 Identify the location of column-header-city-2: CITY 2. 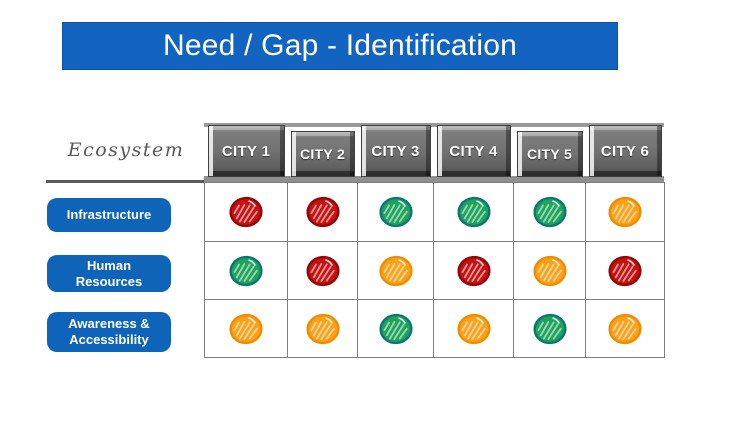
(322, 154).